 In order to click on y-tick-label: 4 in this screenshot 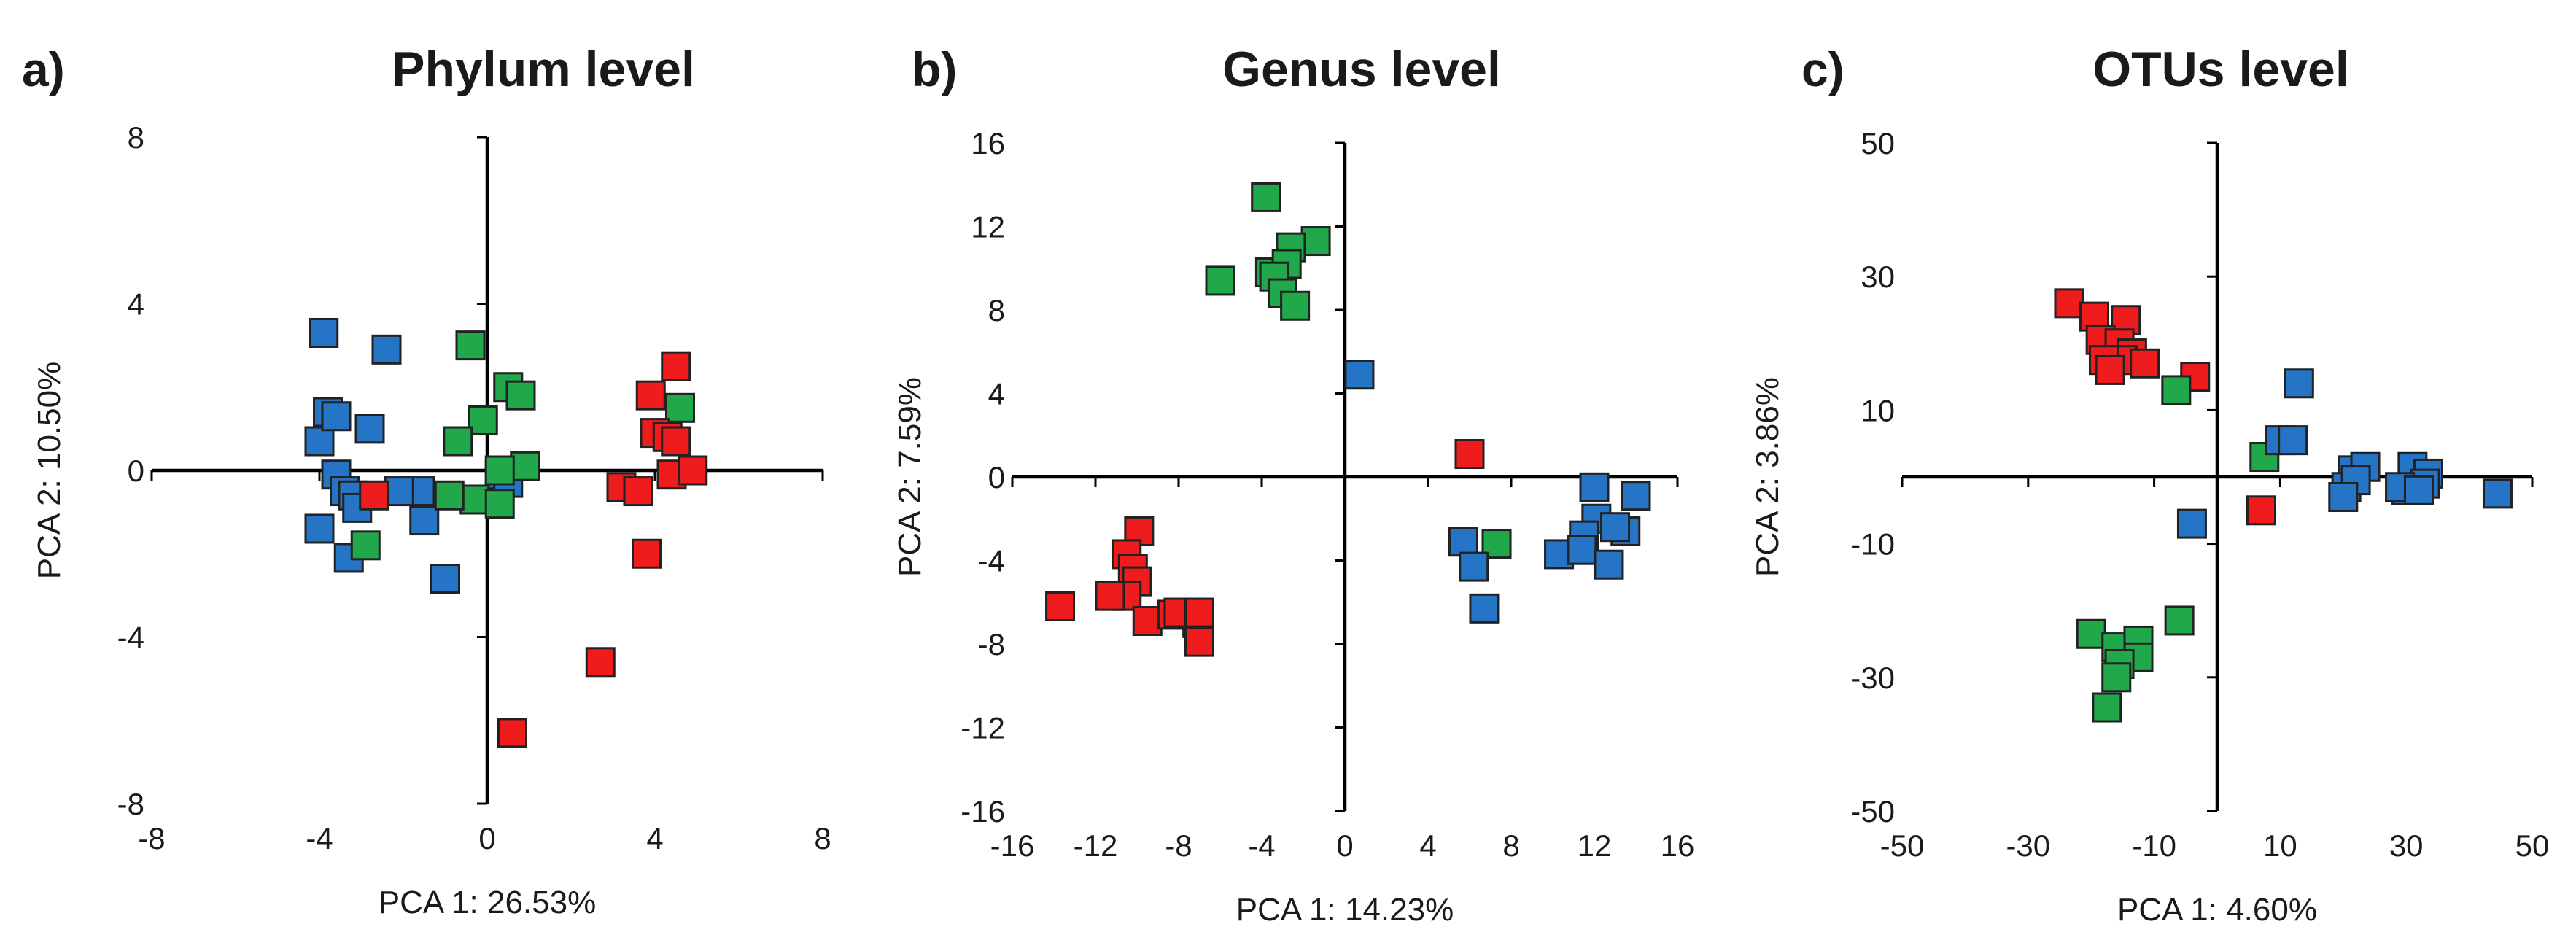, I will do `click(136, 304)`.